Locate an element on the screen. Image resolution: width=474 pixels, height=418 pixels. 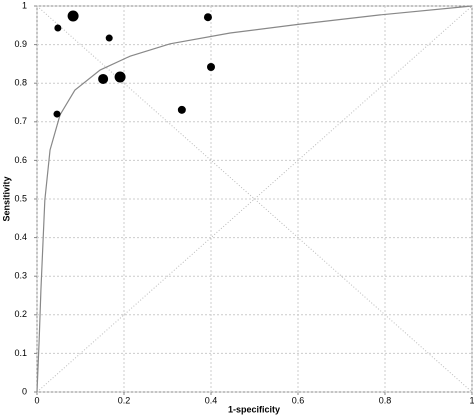
y-tick-label: 0.8 is located at coordinates (20, 83).